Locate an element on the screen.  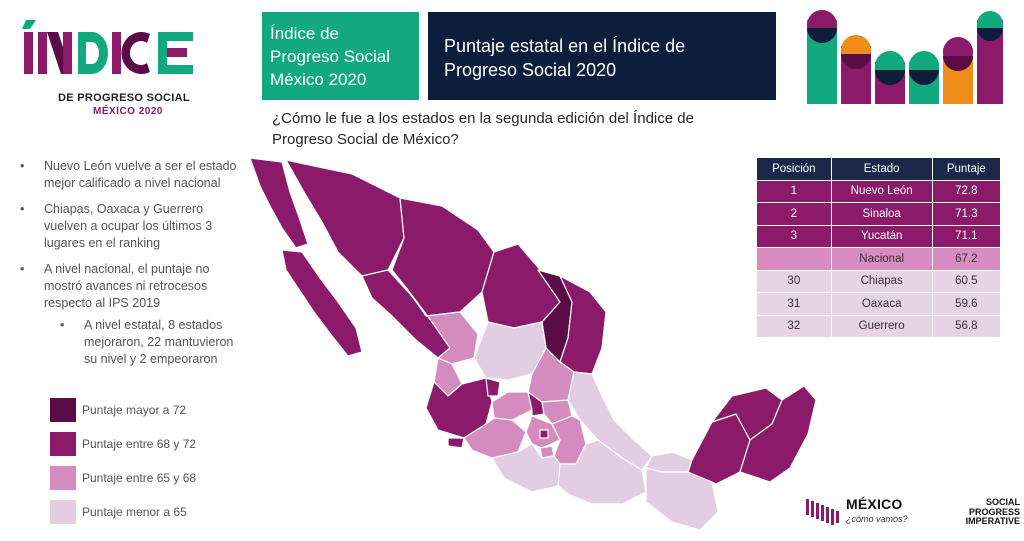
state-jalisco is located at coordinates (459, 408).